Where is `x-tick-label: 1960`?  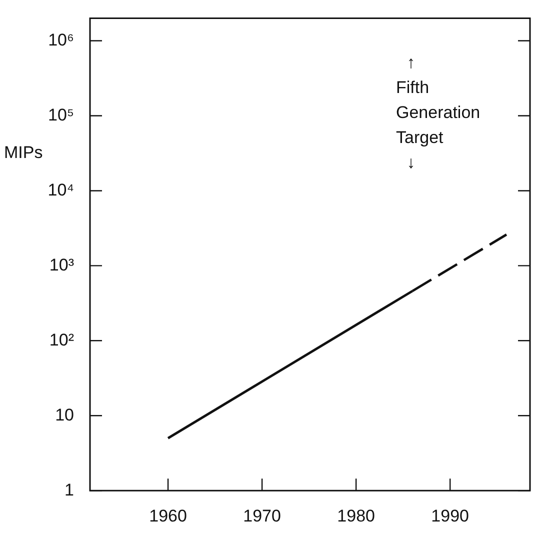 x-tick-label: 1960 is located at coordinates (168, 516).